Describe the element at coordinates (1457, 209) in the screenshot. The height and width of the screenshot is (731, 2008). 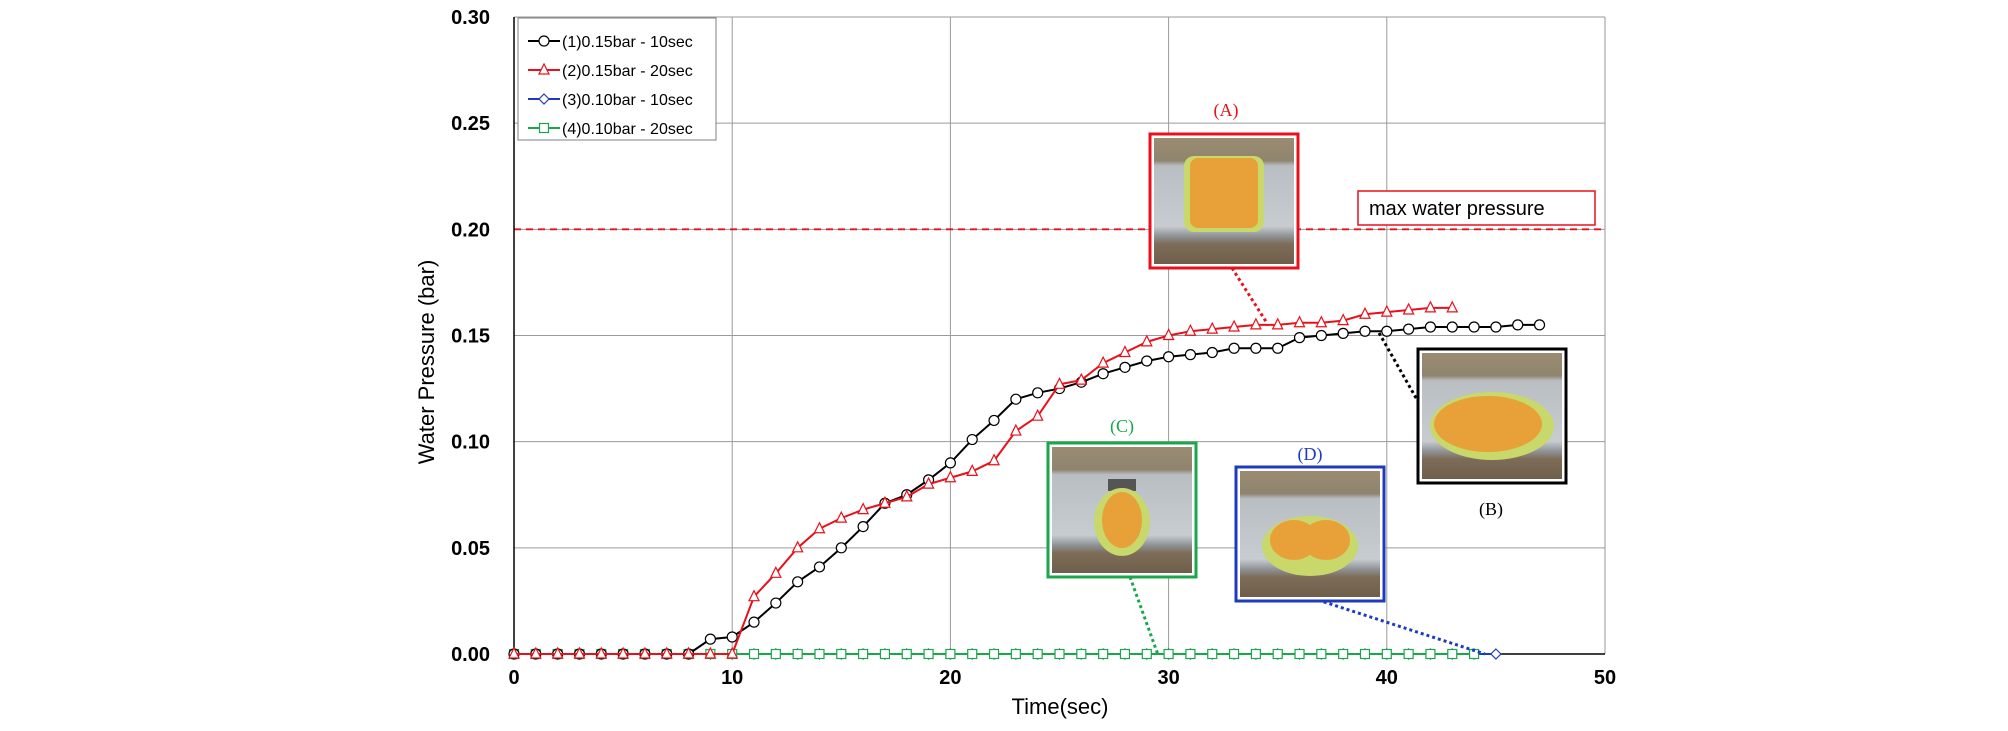
I see `max-pressure-label: max water pressure` at that location.